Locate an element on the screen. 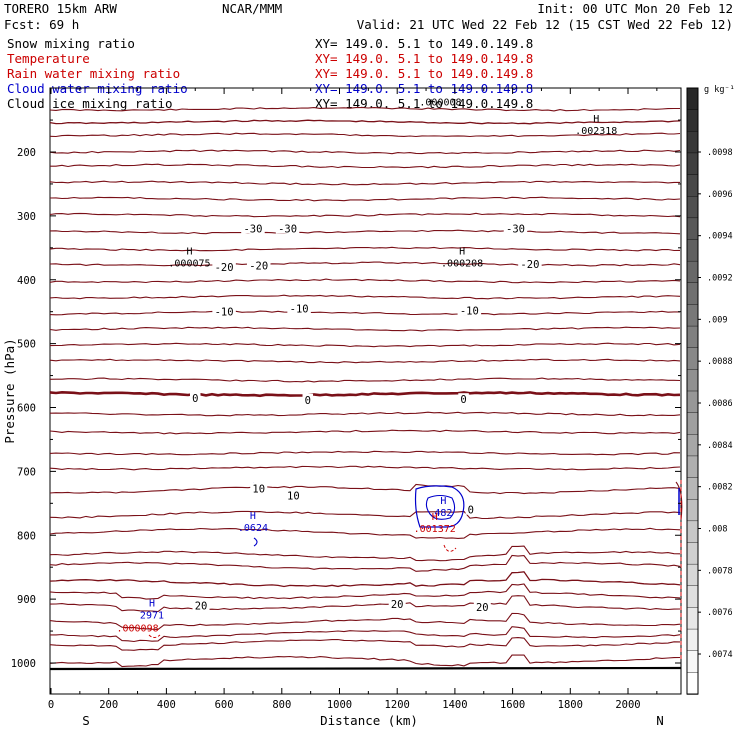 The image size is (740, 740). extremum-value: .0624 is located at coordinates (253, 528).